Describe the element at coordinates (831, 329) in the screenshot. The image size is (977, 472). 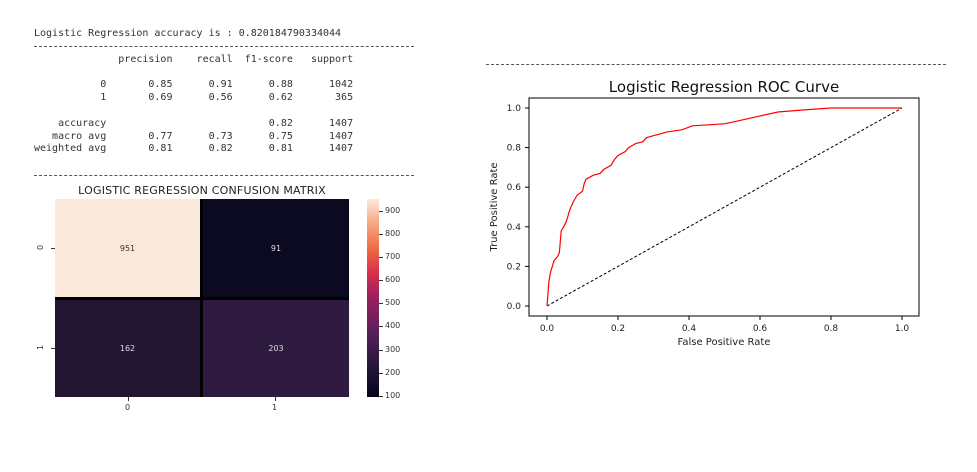
I see `x-tick-label: 0.8` at that location.